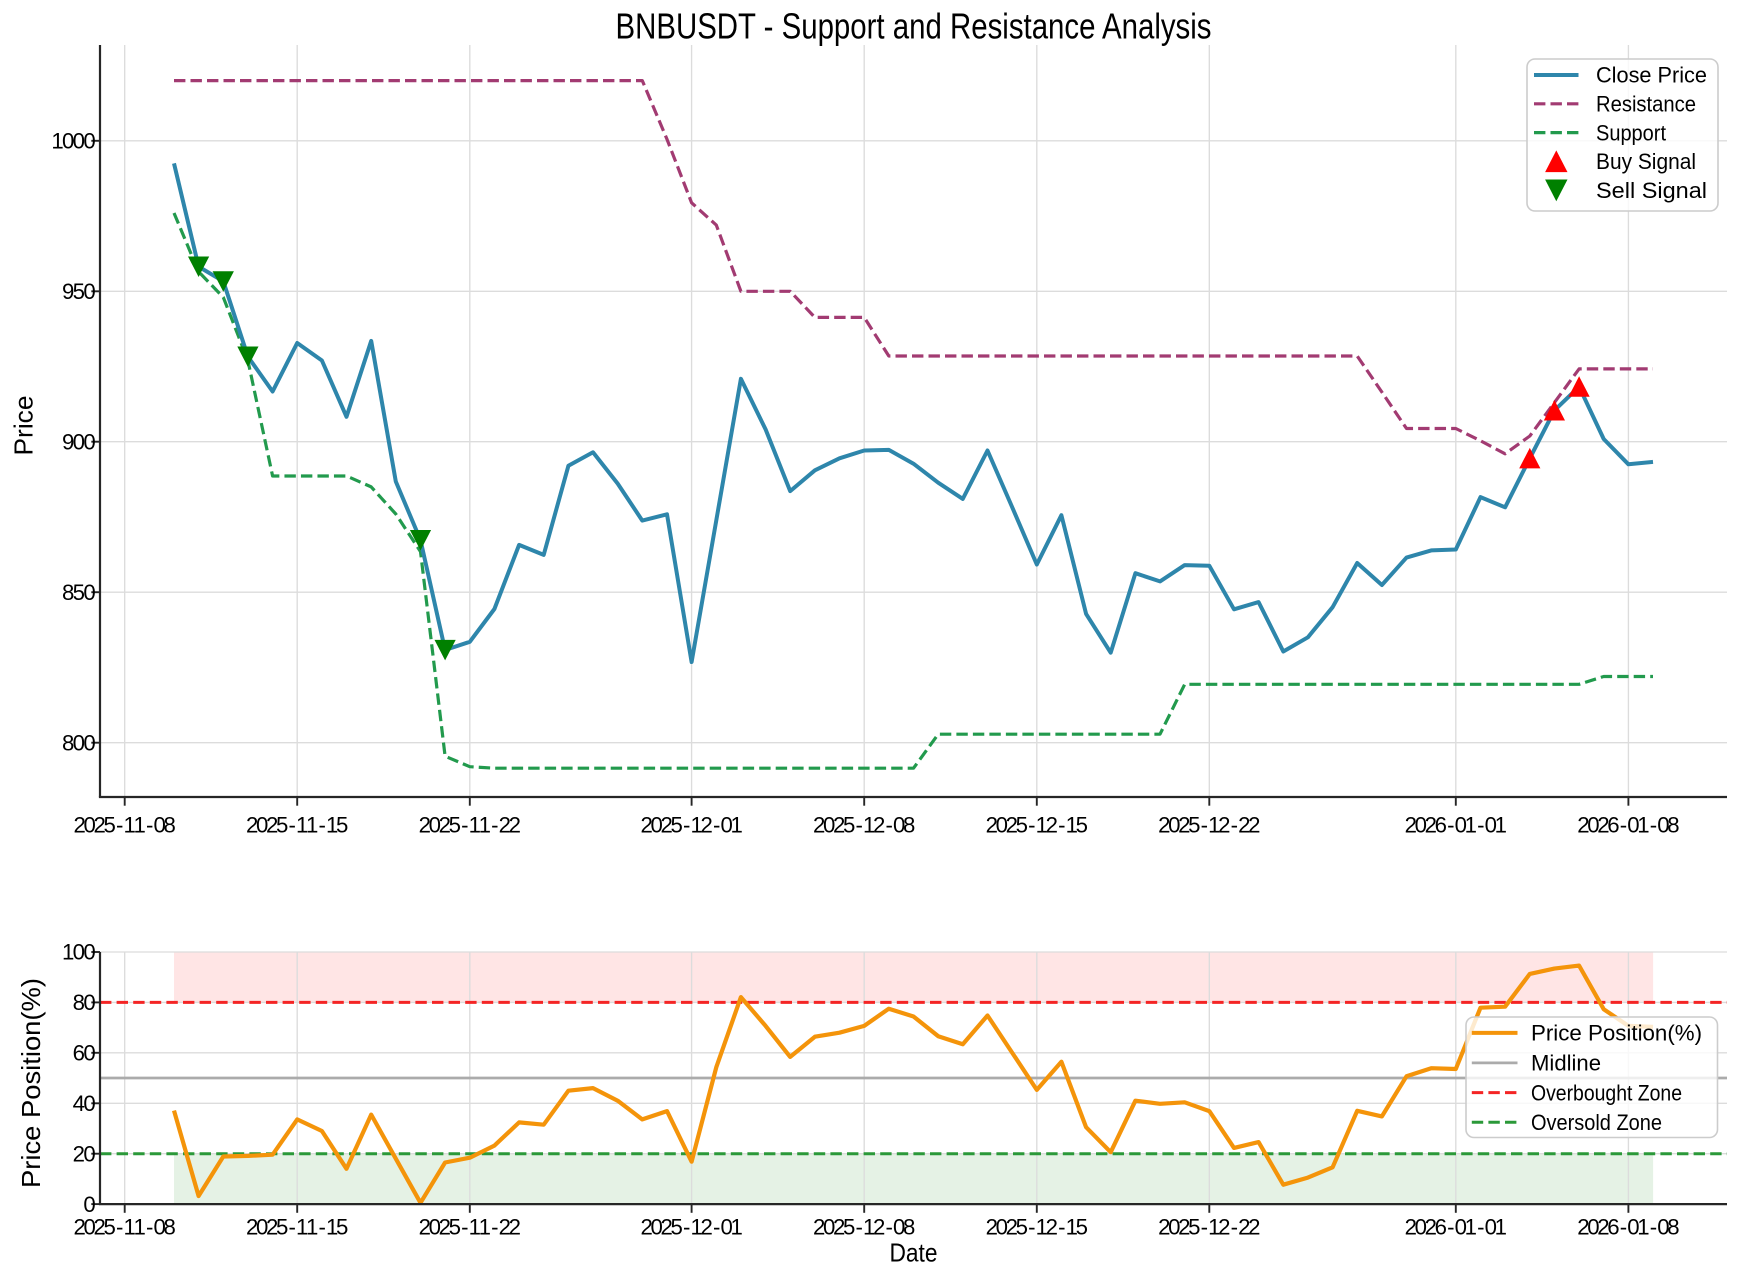  Describe the element at coordinates (84, 1103) in the screenshot. I see `svg-text: 40` at that location.